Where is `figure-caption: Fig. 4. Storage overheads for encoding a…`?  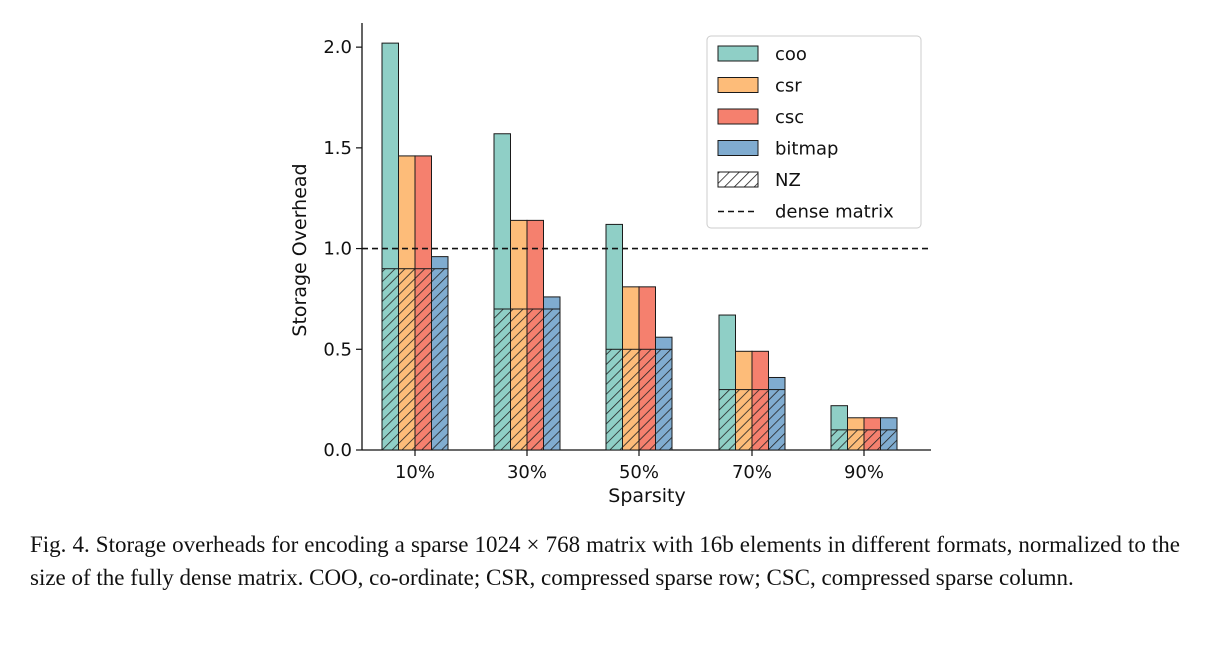 figure-caption: Fig. 4. Storage overheads for encoding a… is located at coordinates (605, 561).